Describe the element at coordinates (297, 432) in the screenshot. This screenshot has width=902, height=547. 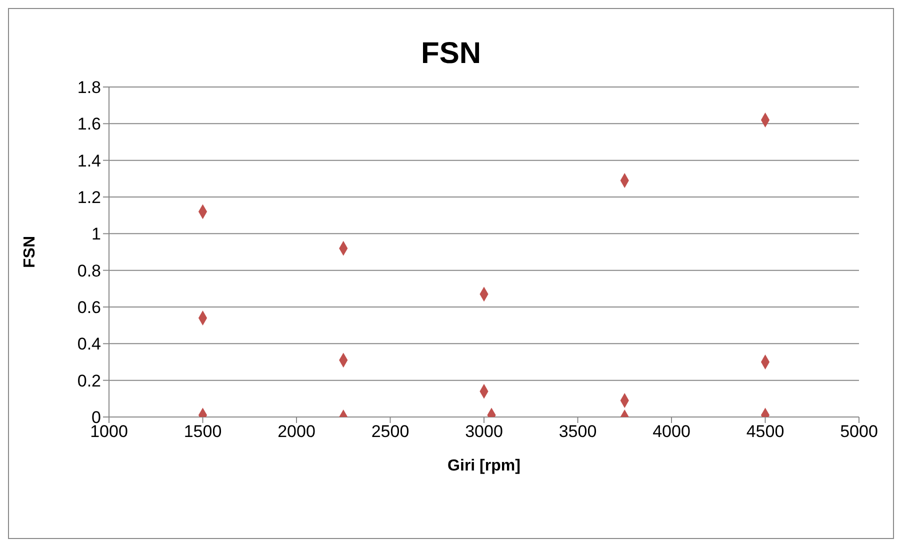
I see `x-tick-label: 2000` at that location.